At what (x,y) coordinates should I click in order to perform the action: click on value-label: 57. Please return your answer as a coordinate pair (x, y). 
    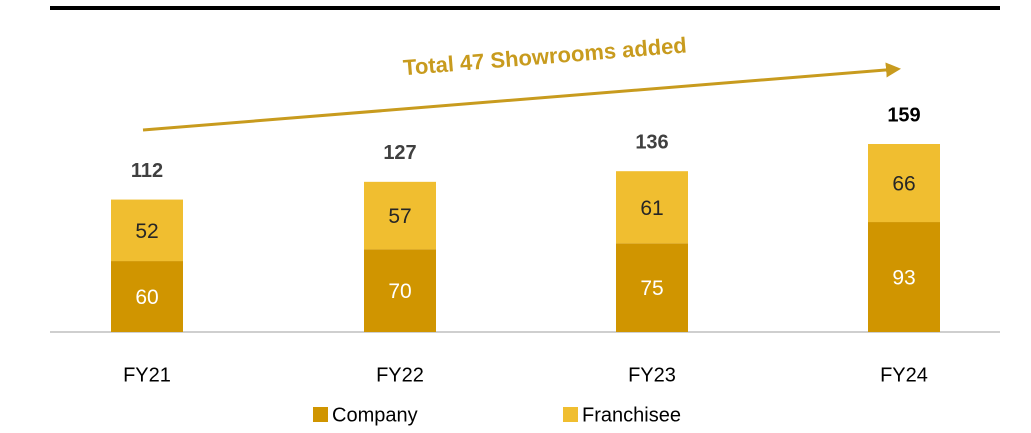
    Looking at the image, I should click on (399, 216).